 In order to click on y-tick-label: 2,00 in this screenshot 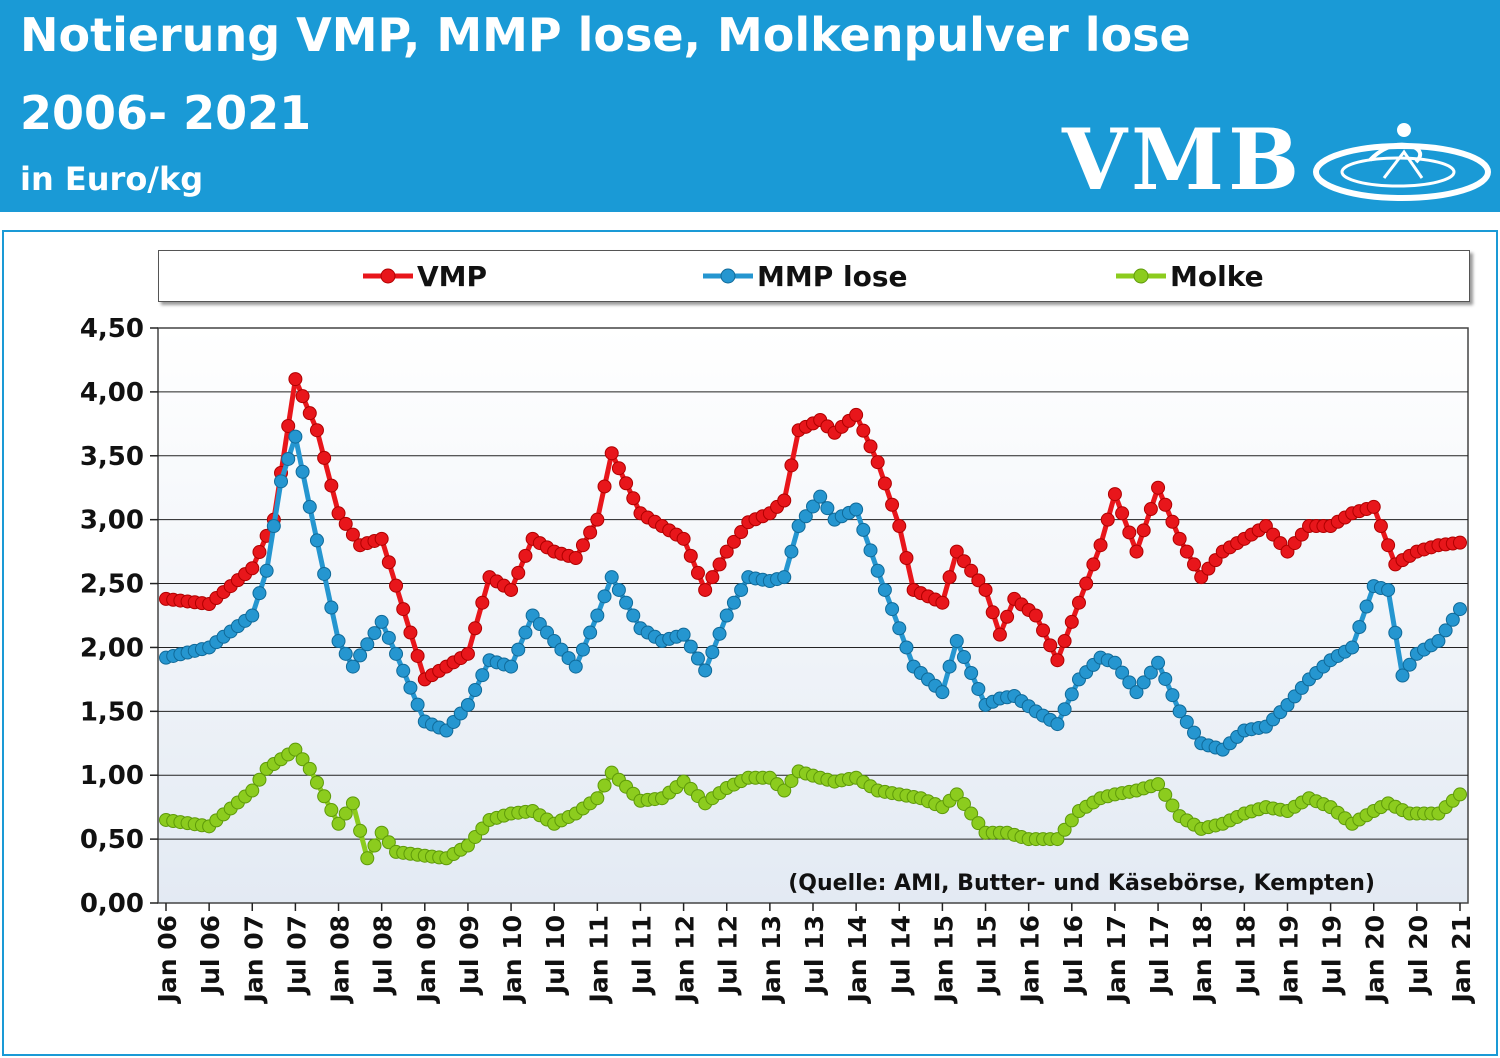, I will do `click(112, 648)`.